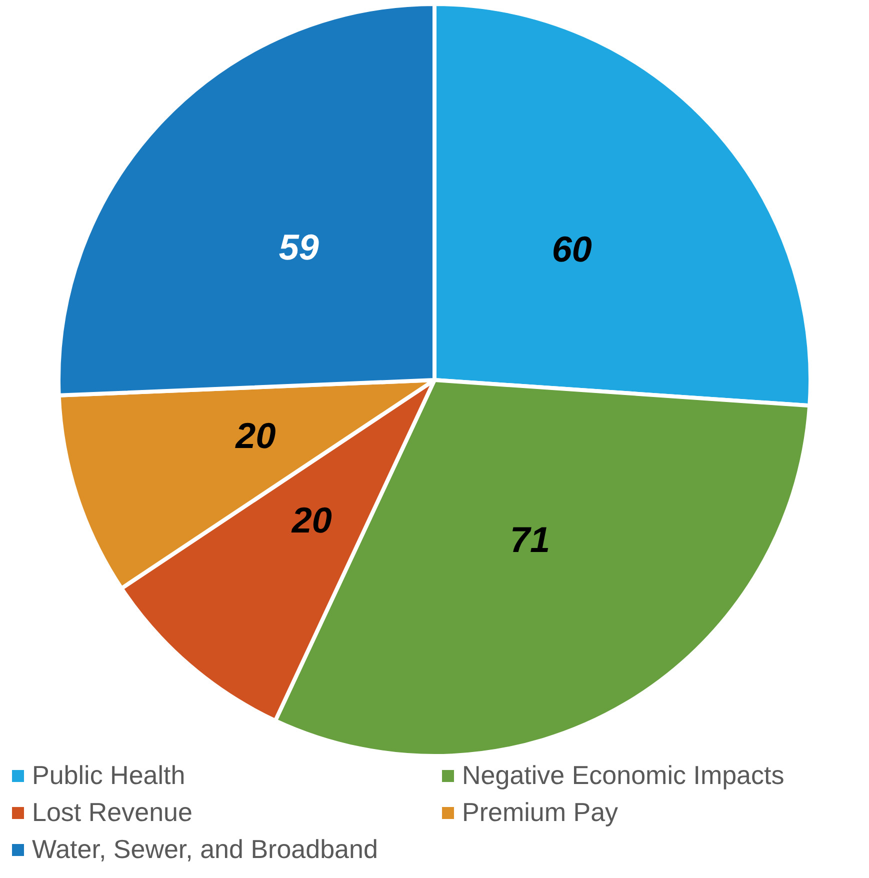 The width and height of the screenshot is (869, 878). I want to click on legend-label: Water, Sewer, and Broadband, so click(205, 849).